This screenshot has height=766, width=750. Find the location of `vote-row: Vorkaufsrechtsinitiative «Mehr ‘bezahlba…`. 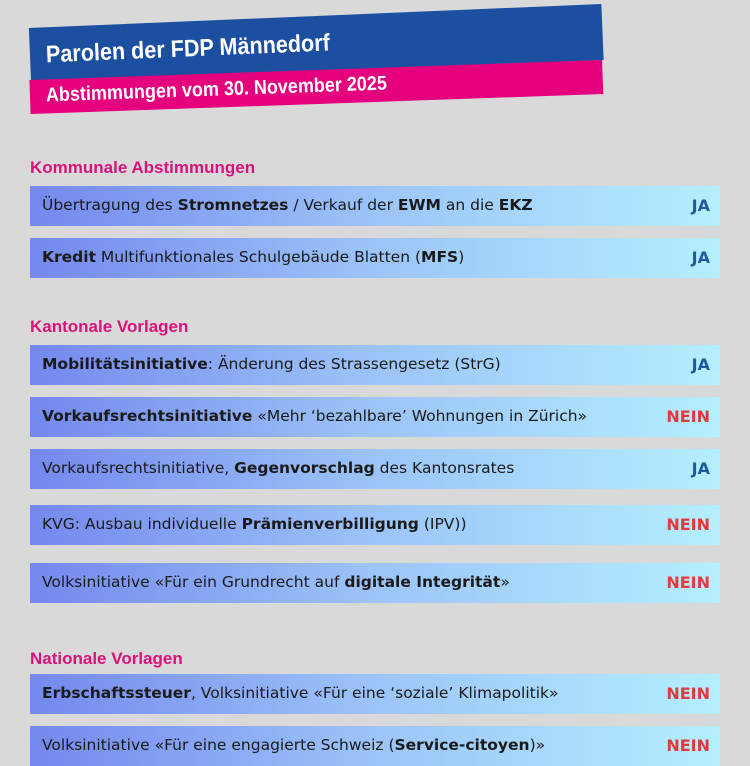

vote-row: Vorkaufsrechtsinitiative «Mehr ‘bezahlba… is located at coordinates (375, 417).